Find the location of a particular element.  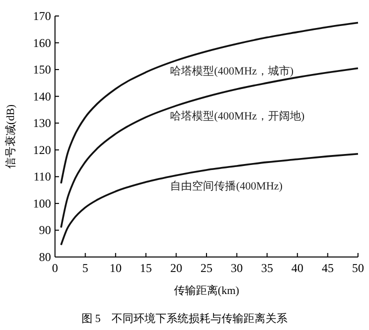

y-tick-label: 160 is located at coordinates (42, 43).